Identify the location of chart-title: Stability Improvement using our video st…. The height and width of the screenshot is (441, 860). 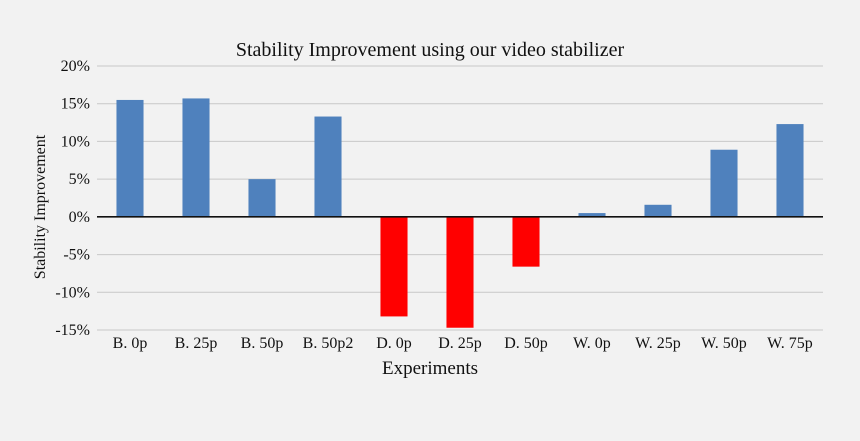
(430, 50).